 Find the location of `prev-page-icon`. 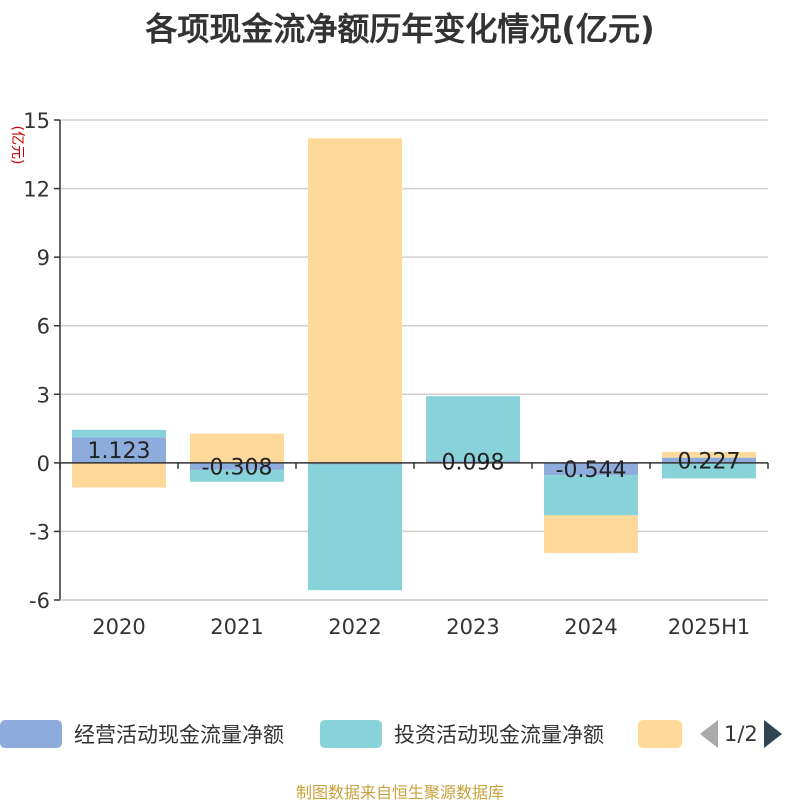

prev-page-icon is located at coordinates (709, 734).